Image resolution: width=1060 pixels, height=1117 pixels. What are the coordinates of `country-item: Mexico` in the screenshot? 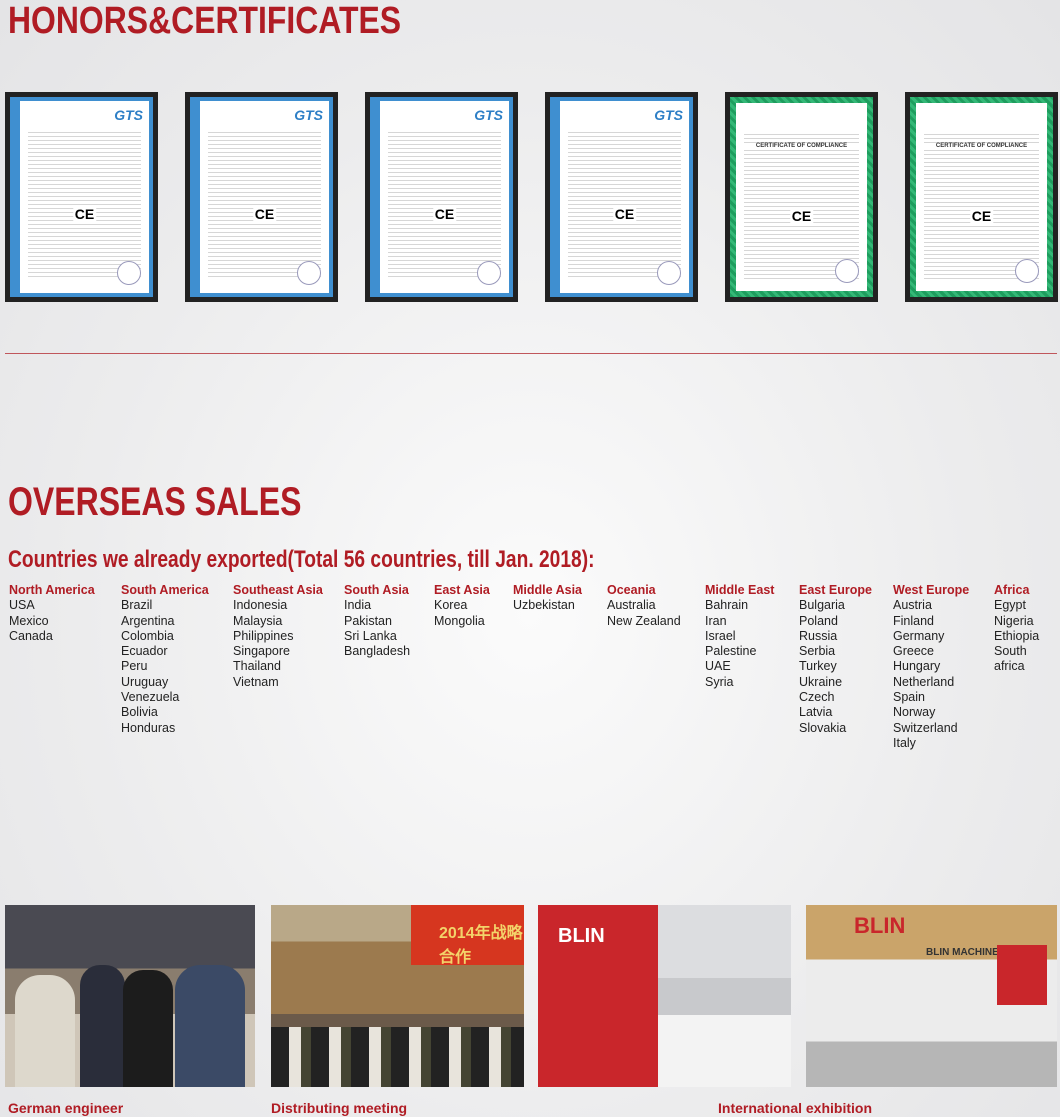 It's located at (29, 620).